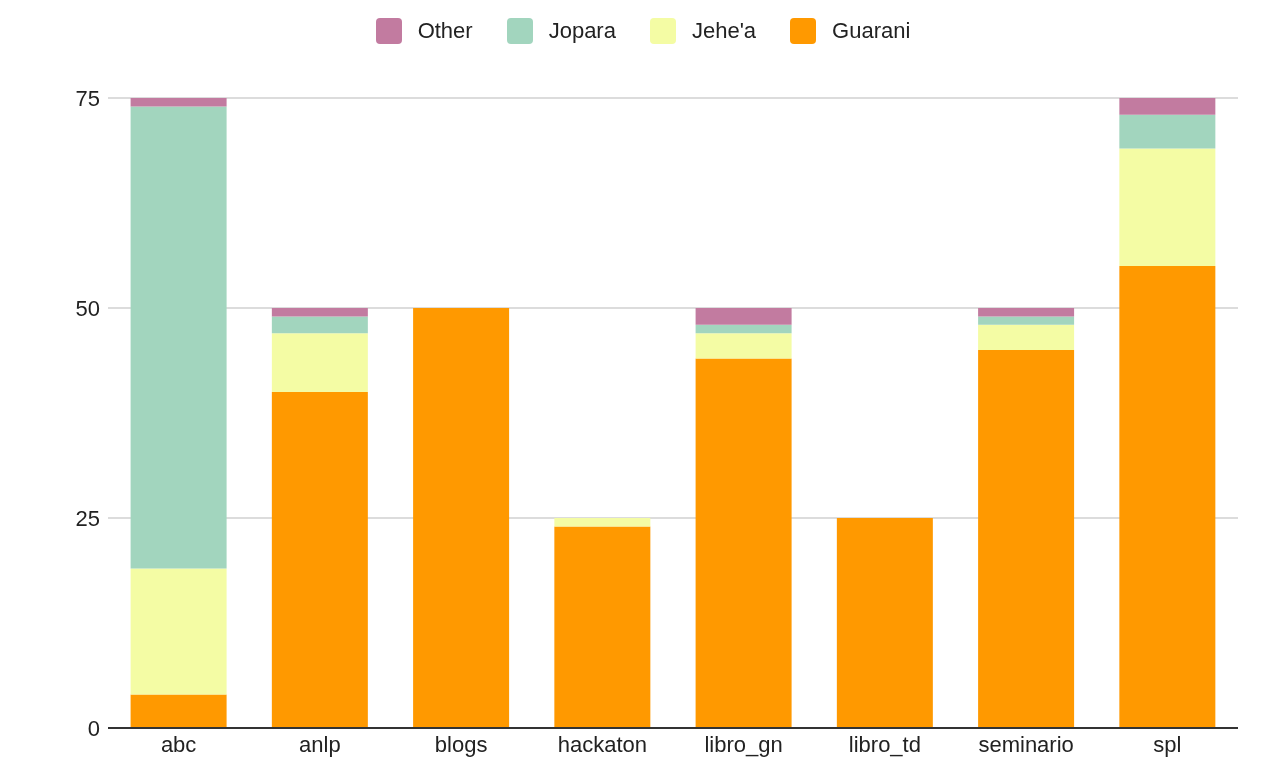  I want to click on y-tick-label: 75, so click(87, 98).